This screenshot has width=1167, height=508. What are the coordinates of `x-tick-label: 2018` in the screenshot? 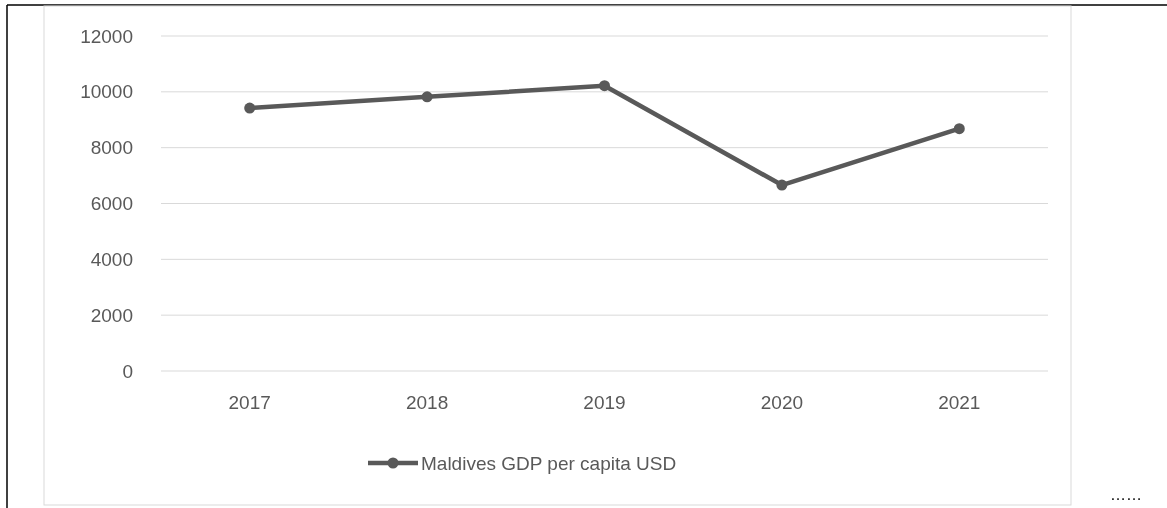 It's located at (427, 402).